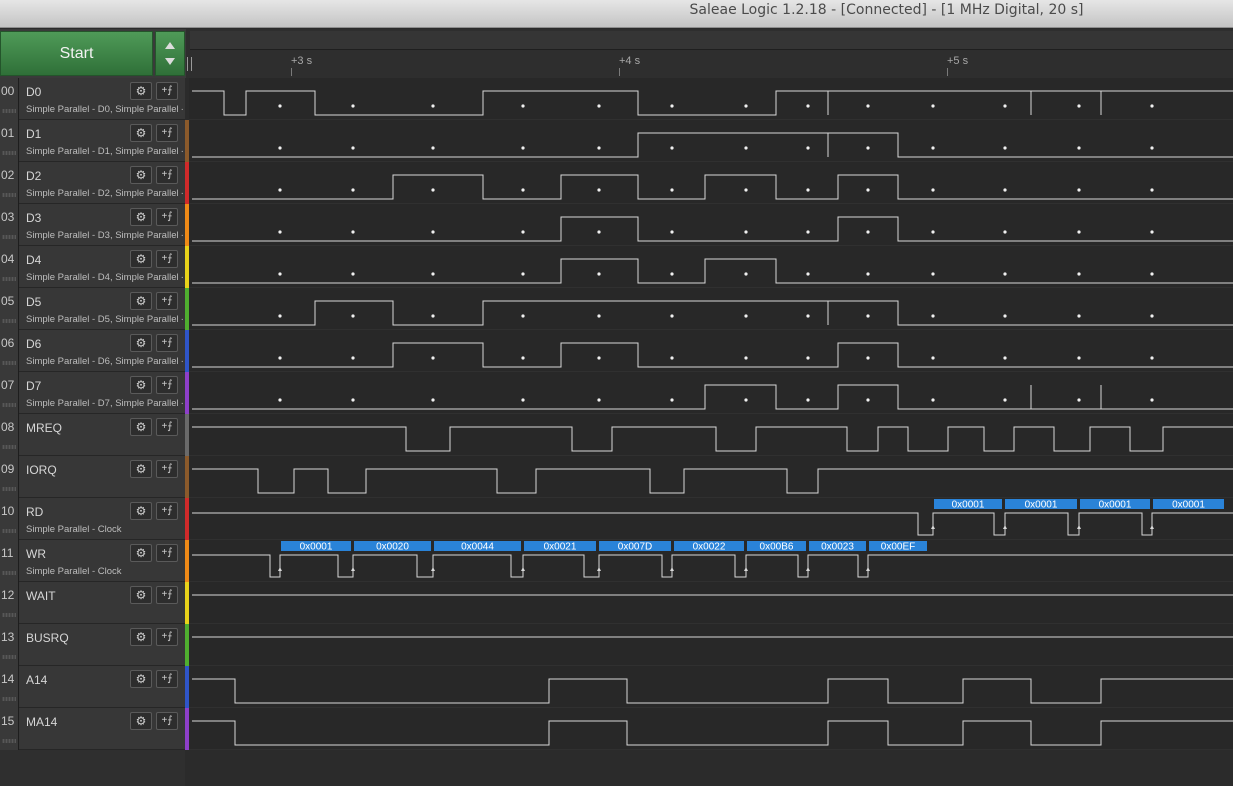 This screenshot has width=1233, height=786. Describe the element at coordinates (9, 309) in the screenshot. I see `channel-number-cell: 05` at that location.